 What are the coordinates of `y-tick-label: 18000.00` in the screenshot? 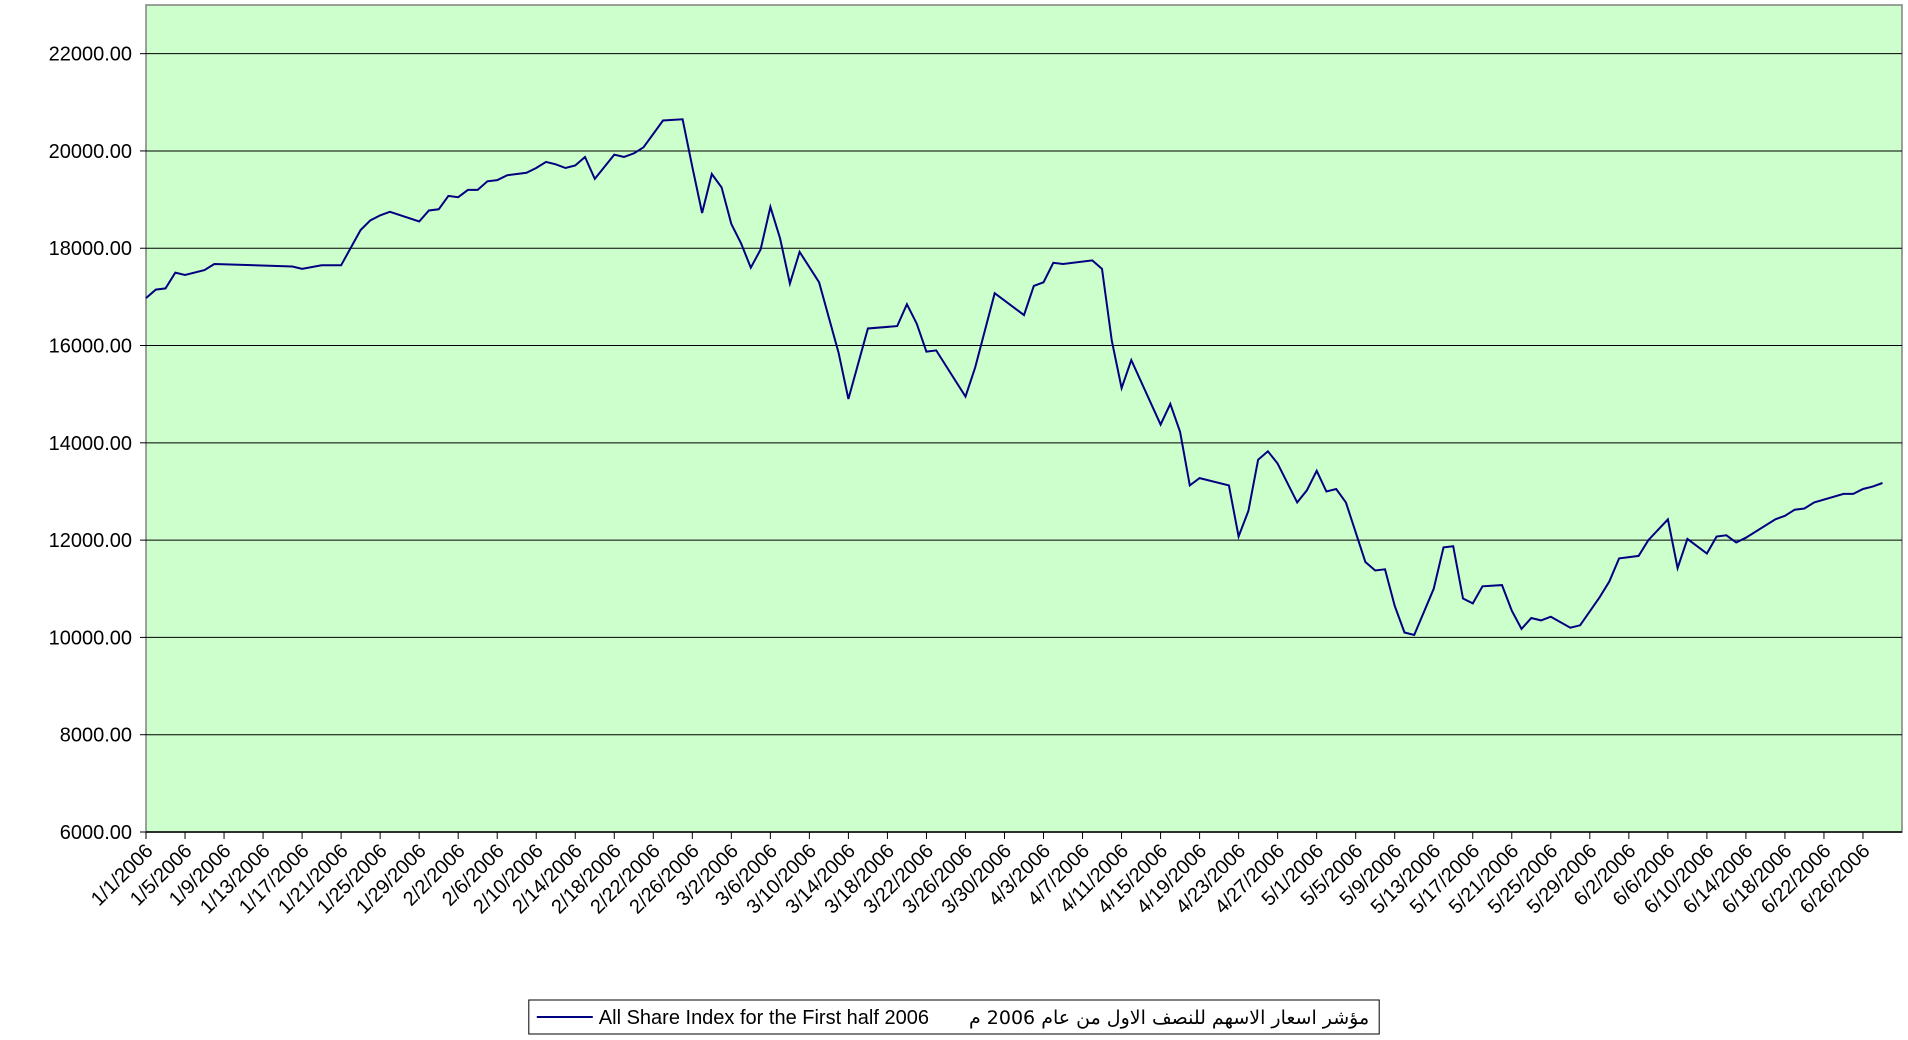 It's located at (90, 249).